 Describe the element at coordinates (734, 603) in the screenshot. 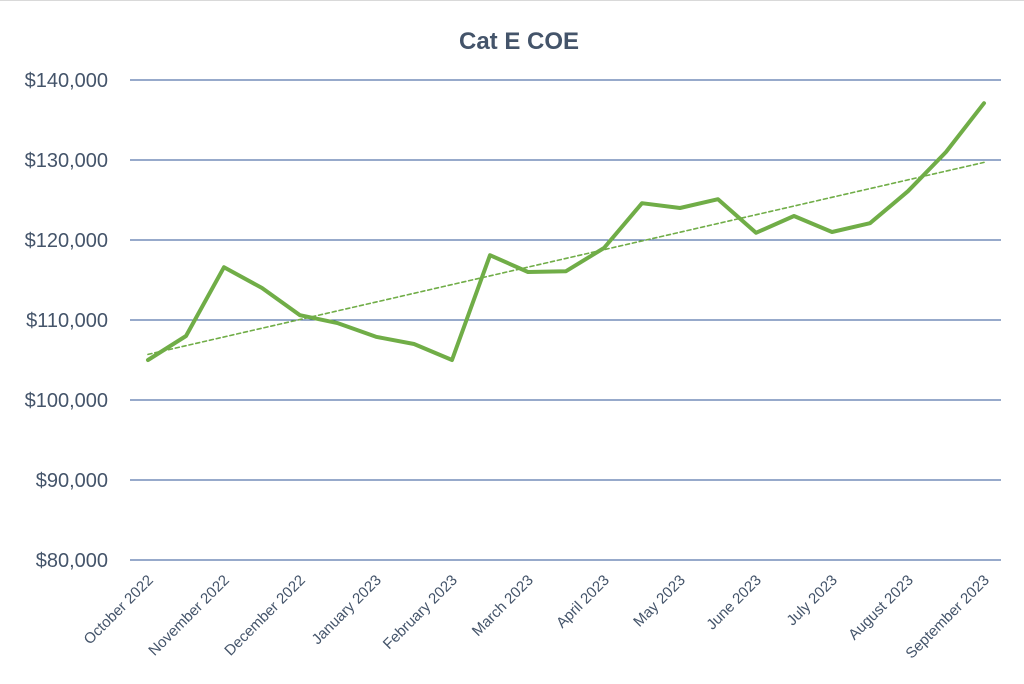

I see `x-tick-label: June 2023` at that location.